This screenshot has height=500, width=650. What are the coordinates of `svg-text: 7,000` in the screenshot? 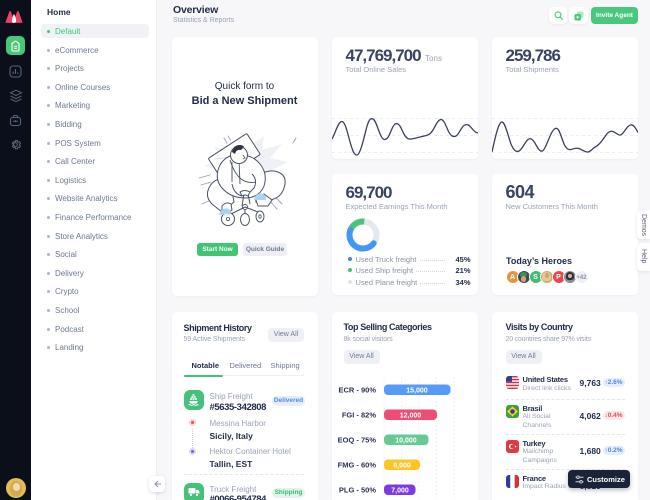 It's located at (400, 490).